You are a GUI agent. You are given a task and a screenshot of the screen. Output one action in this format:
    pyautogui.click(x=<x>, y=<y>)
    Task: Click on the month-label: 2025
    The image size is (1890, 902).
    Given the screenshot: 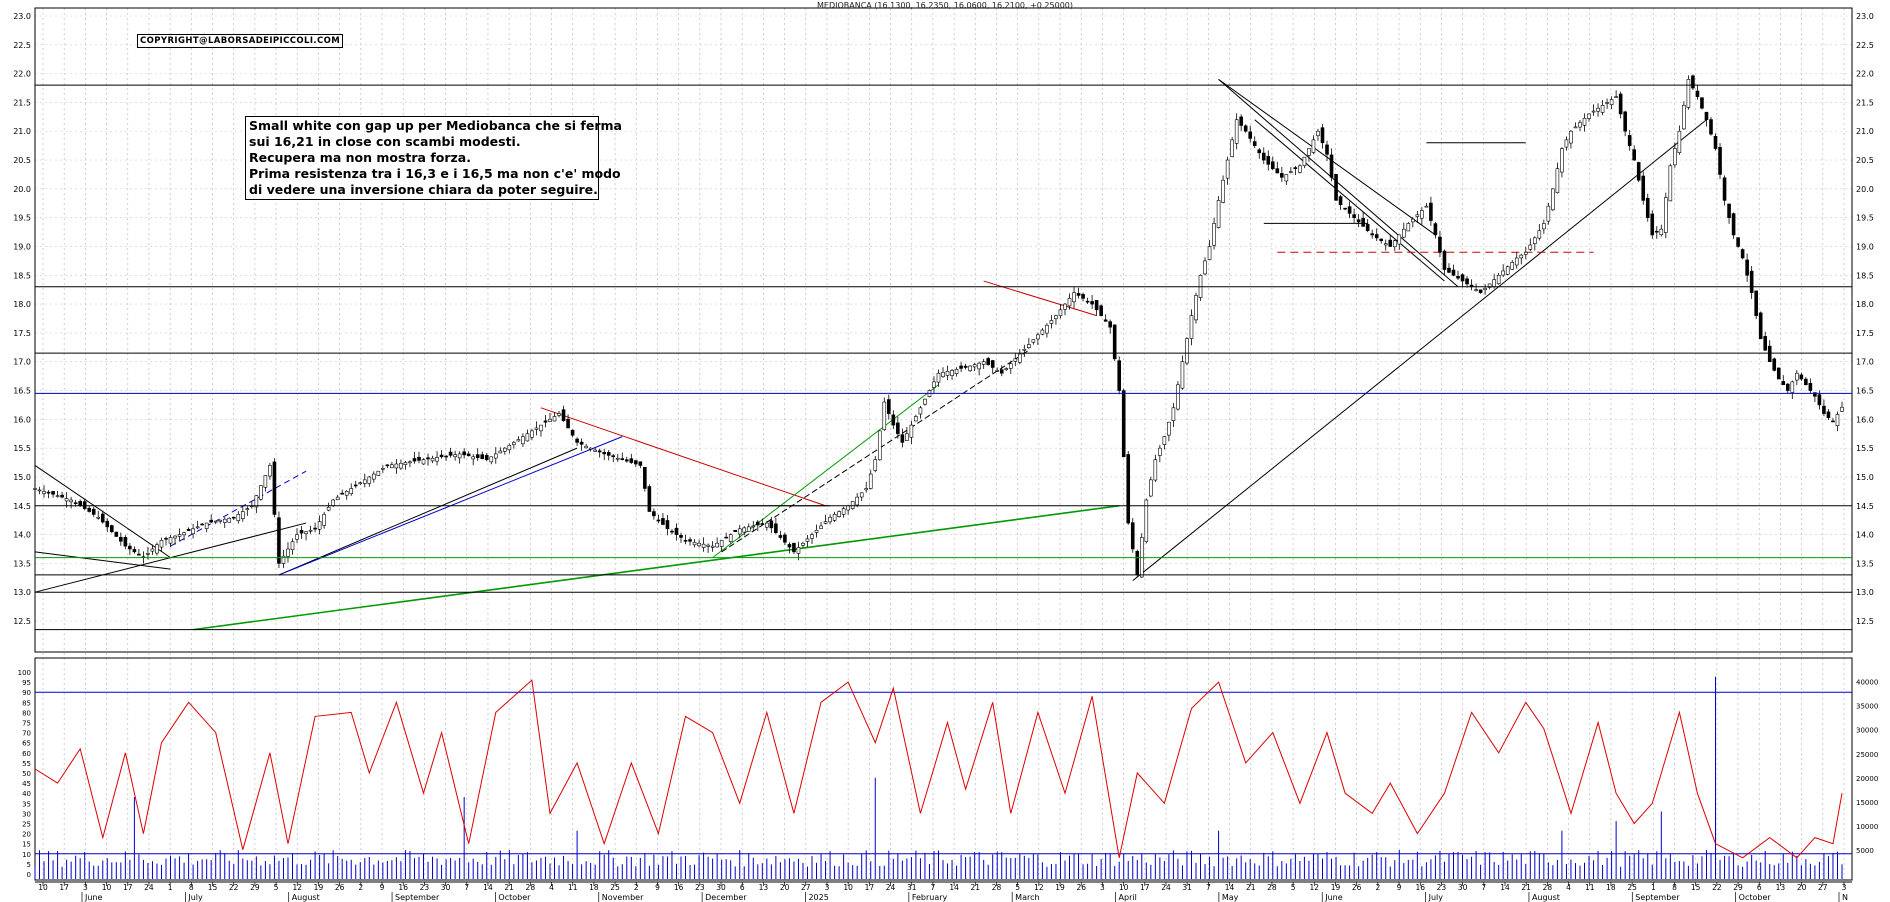 What is the action you would take?
    pyautogui.click(x=818, y=897)
    